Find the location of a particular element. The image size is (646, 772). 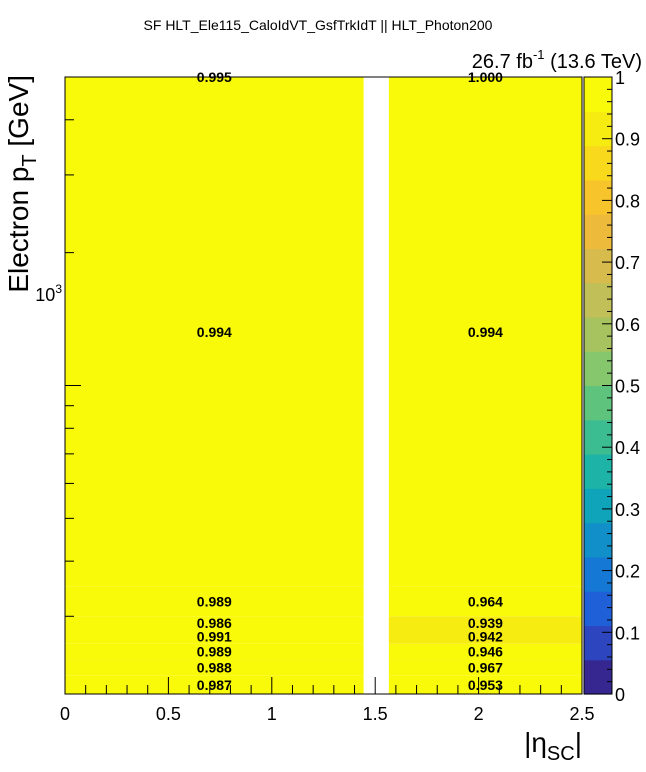

z-tick-label: 0.1 is located at coordinates (627, 633).